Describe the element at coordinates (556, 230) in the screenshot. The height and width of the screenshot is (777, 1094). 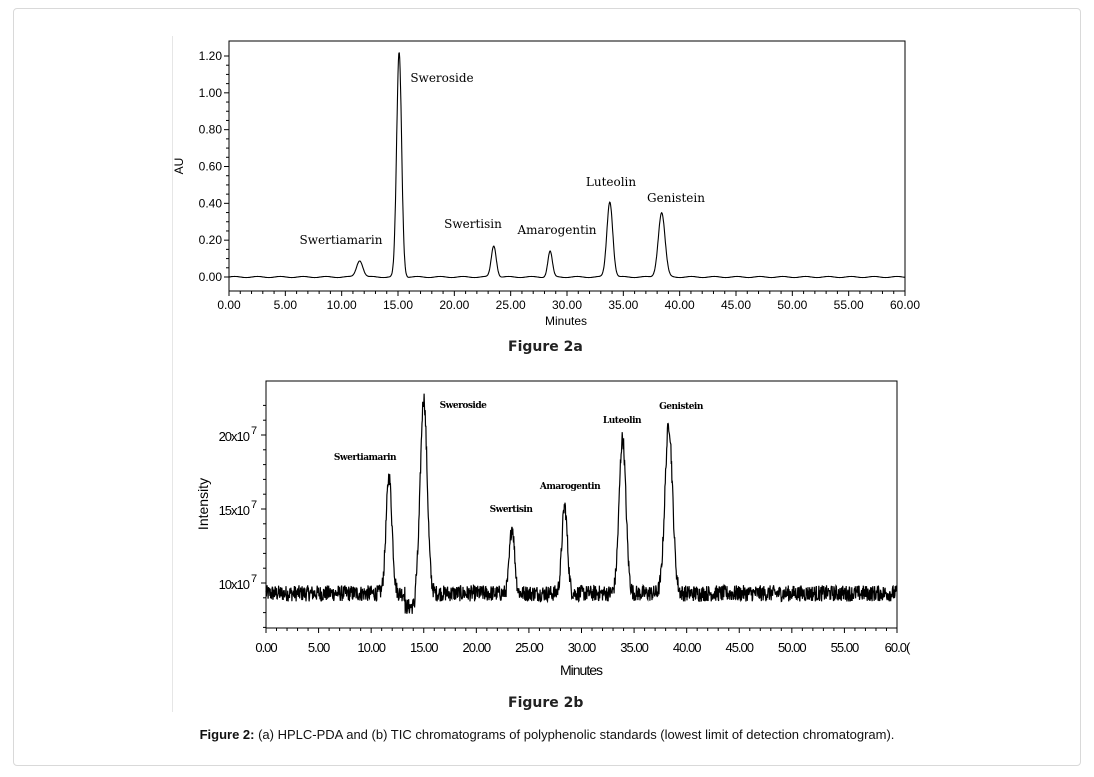
I see `panel-a-peak-label: Amarogentin` at that location.